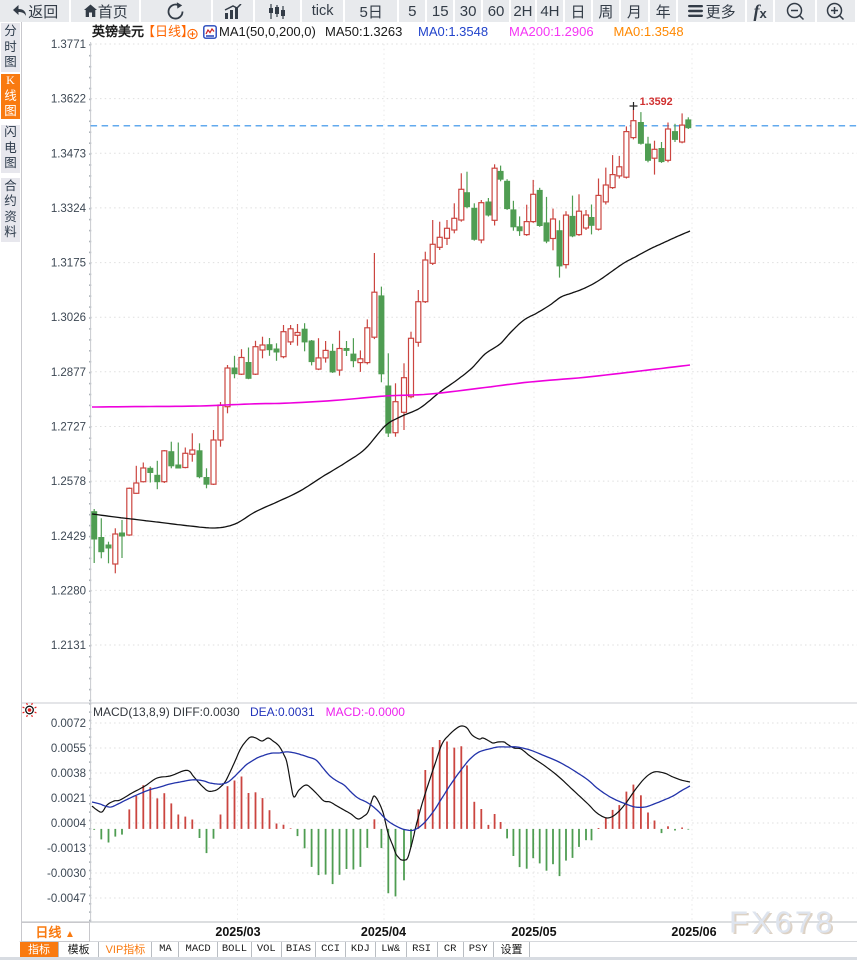  What do you see at coordinates (68, 428) in the screenshot?
I see `svg-text: 1.2727` at bounding box center [68, 428].